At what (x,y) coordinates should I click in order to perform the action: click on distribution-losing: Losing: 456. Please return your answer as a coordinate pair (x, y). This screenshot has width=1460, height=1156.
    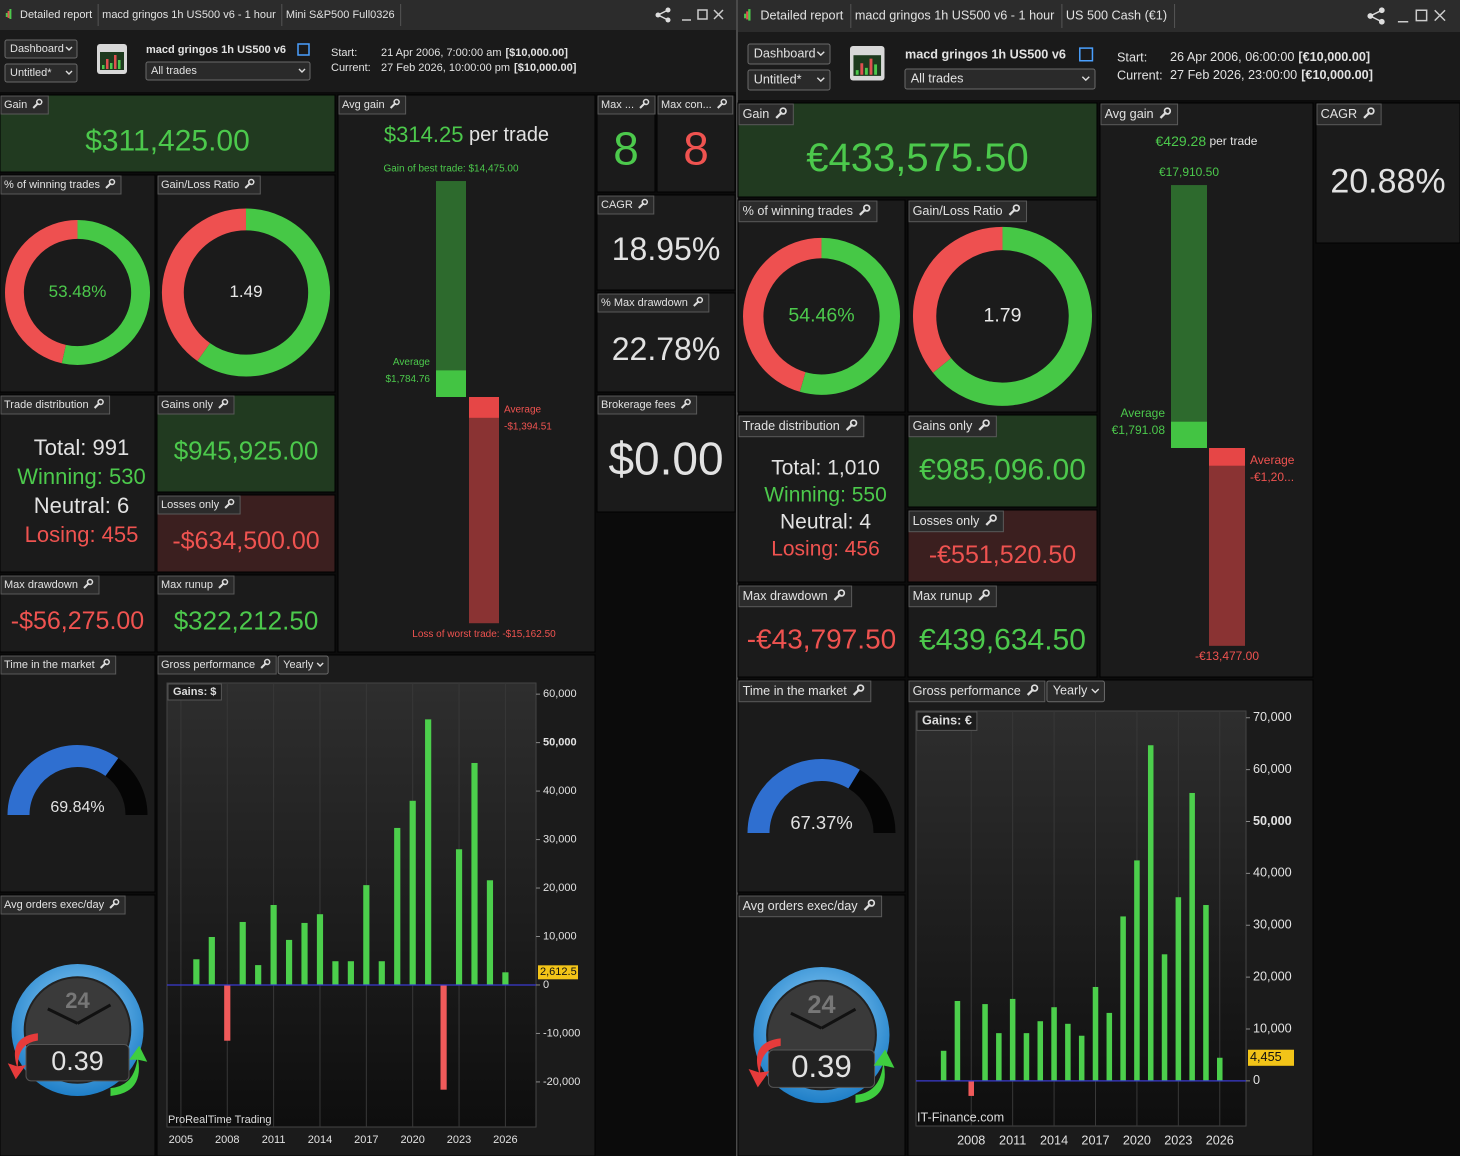
    Looking at the image, I should click on (825, 549).